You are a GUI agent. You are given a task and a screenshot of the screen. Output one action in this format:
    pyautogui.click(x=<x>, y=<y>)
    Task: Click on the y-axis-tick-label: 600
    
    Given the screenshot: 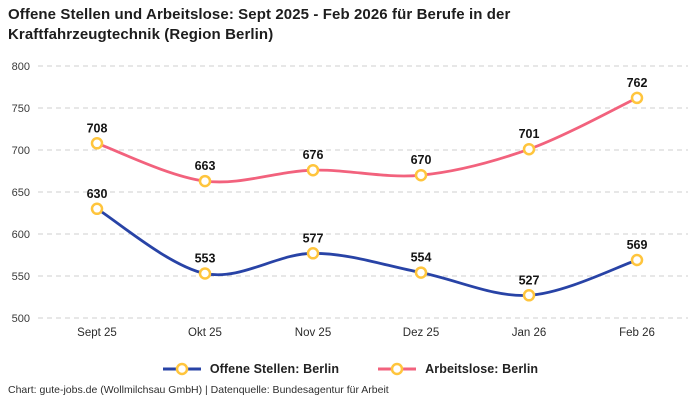 What is the action you would take?
    pyautogui.click(x=21, y=235)
    